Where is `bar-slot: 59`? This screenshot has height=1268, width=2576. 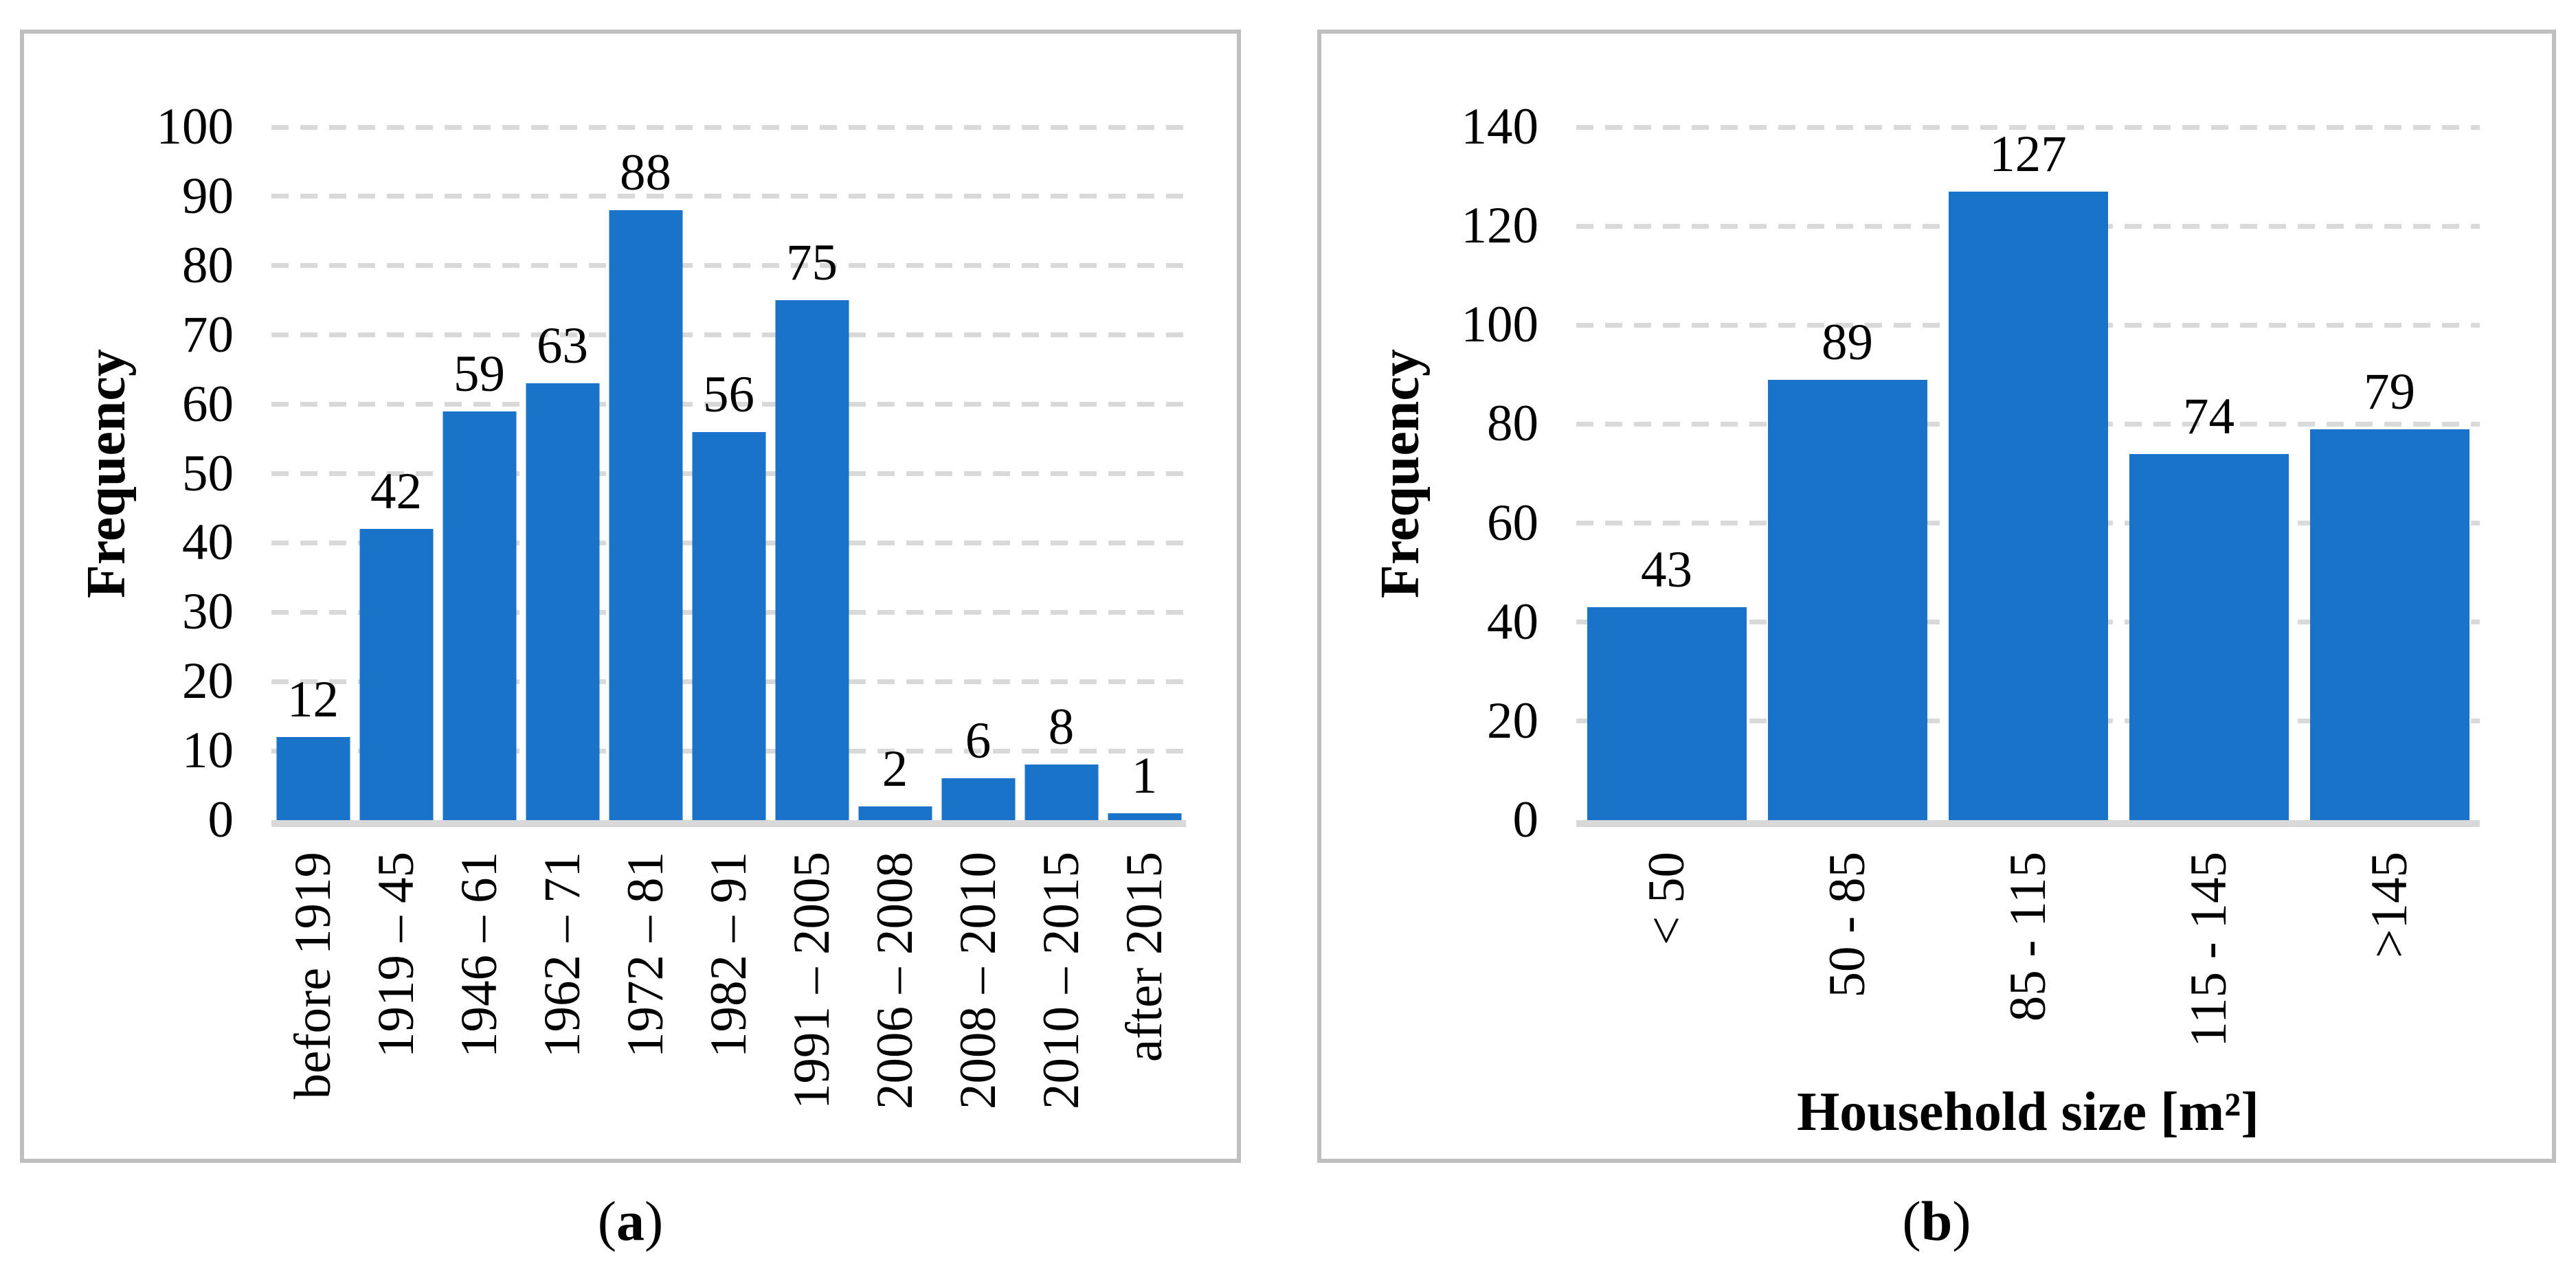 bar-slot: 59 is located at coordinates (479, 473).